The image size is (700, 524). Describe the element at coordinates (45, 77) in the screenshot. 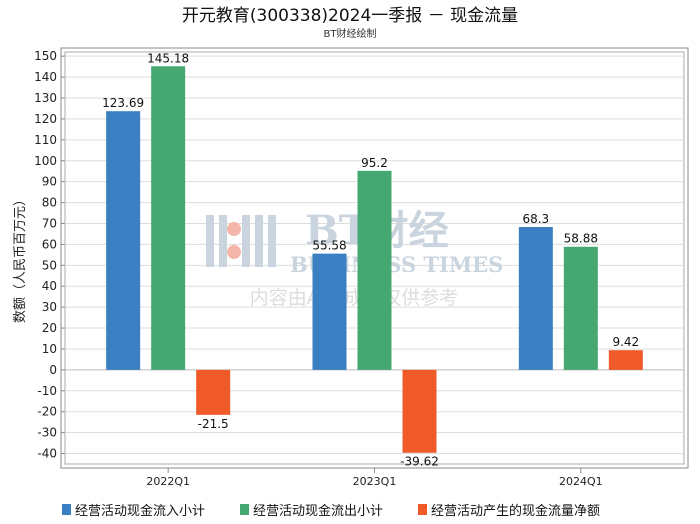

I see `y-tick-label: 140` at that location.